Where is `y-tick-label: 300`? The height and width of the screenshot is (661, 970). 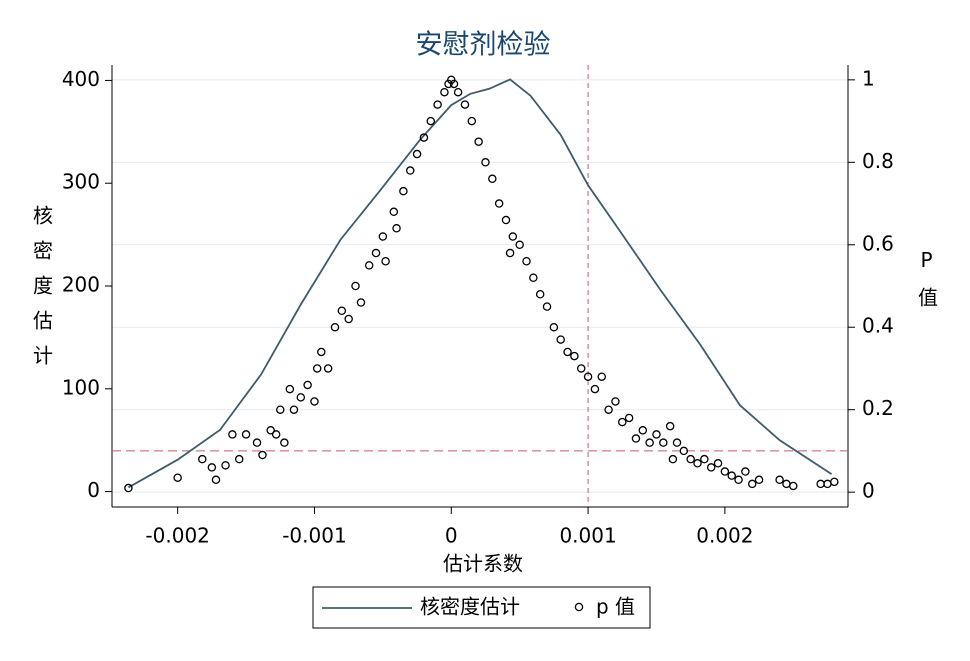
y-tick-label: 300 is located at coordinates (81, 182).